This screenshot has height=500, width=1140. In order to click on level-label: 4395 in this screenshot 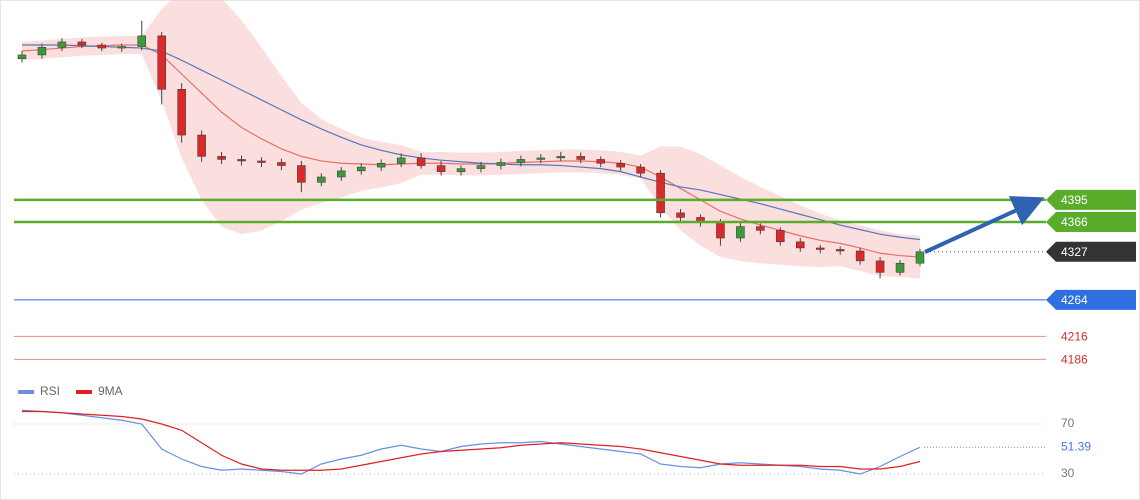, I will do `click(1074, 200)`.